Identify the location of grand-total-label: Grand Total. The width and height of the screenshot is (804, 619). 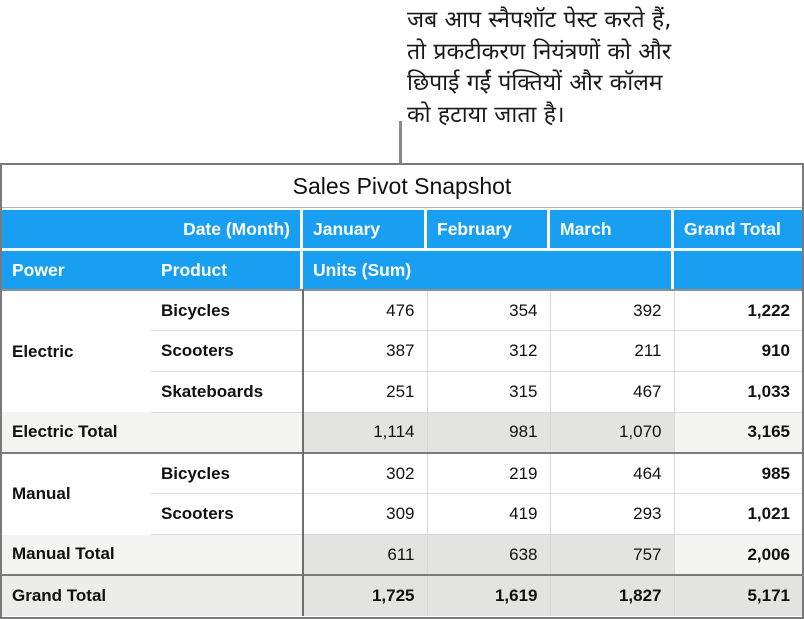
(76, 595).